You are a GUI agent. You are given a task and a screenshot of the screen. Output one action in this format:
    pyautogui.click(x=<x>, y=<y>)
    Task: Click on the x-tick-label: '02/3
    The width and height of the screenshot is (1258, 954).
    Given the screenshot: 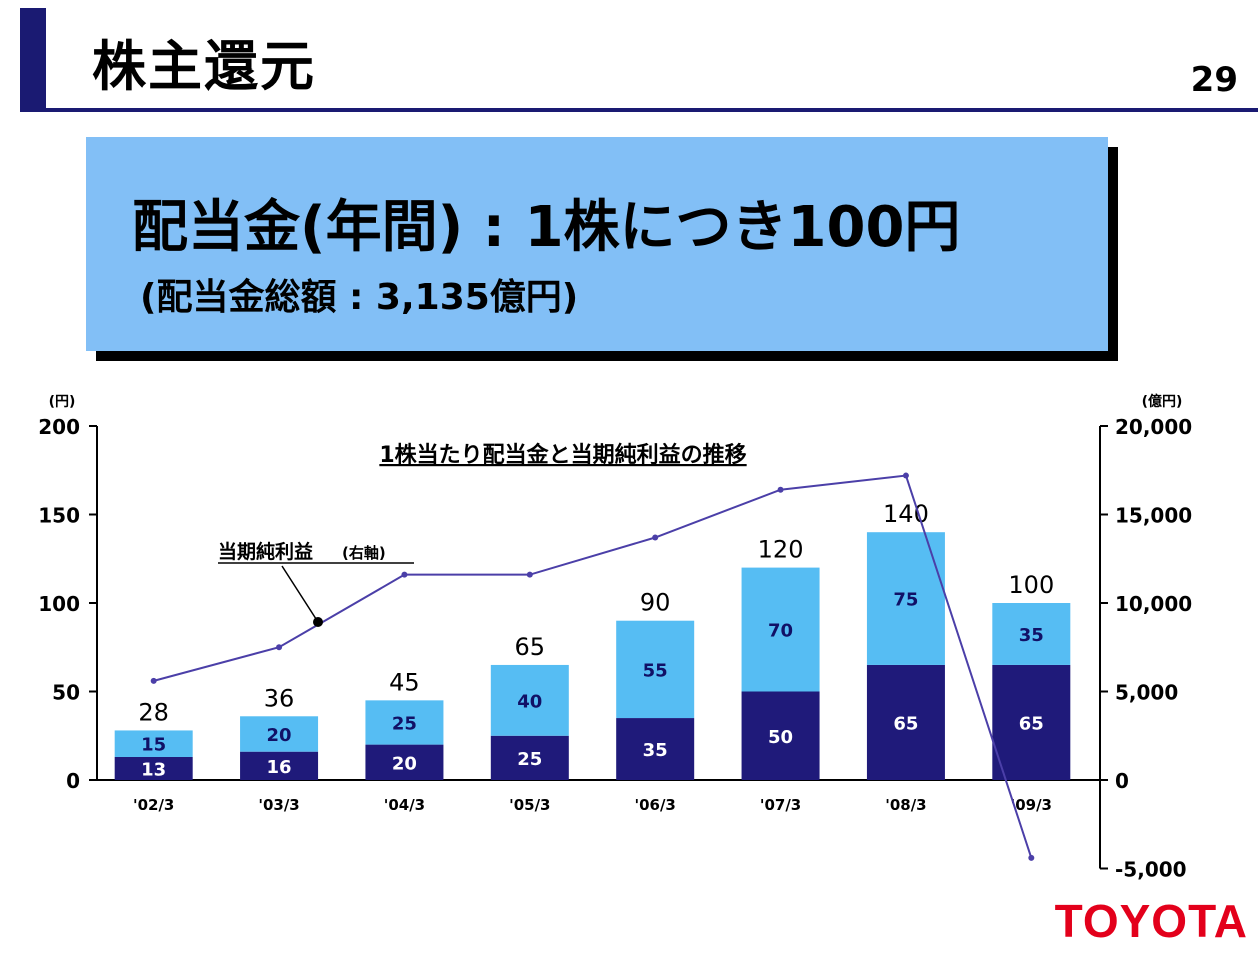 What is the action you would take?
    pyautogui.click(x=153, y=805)
    